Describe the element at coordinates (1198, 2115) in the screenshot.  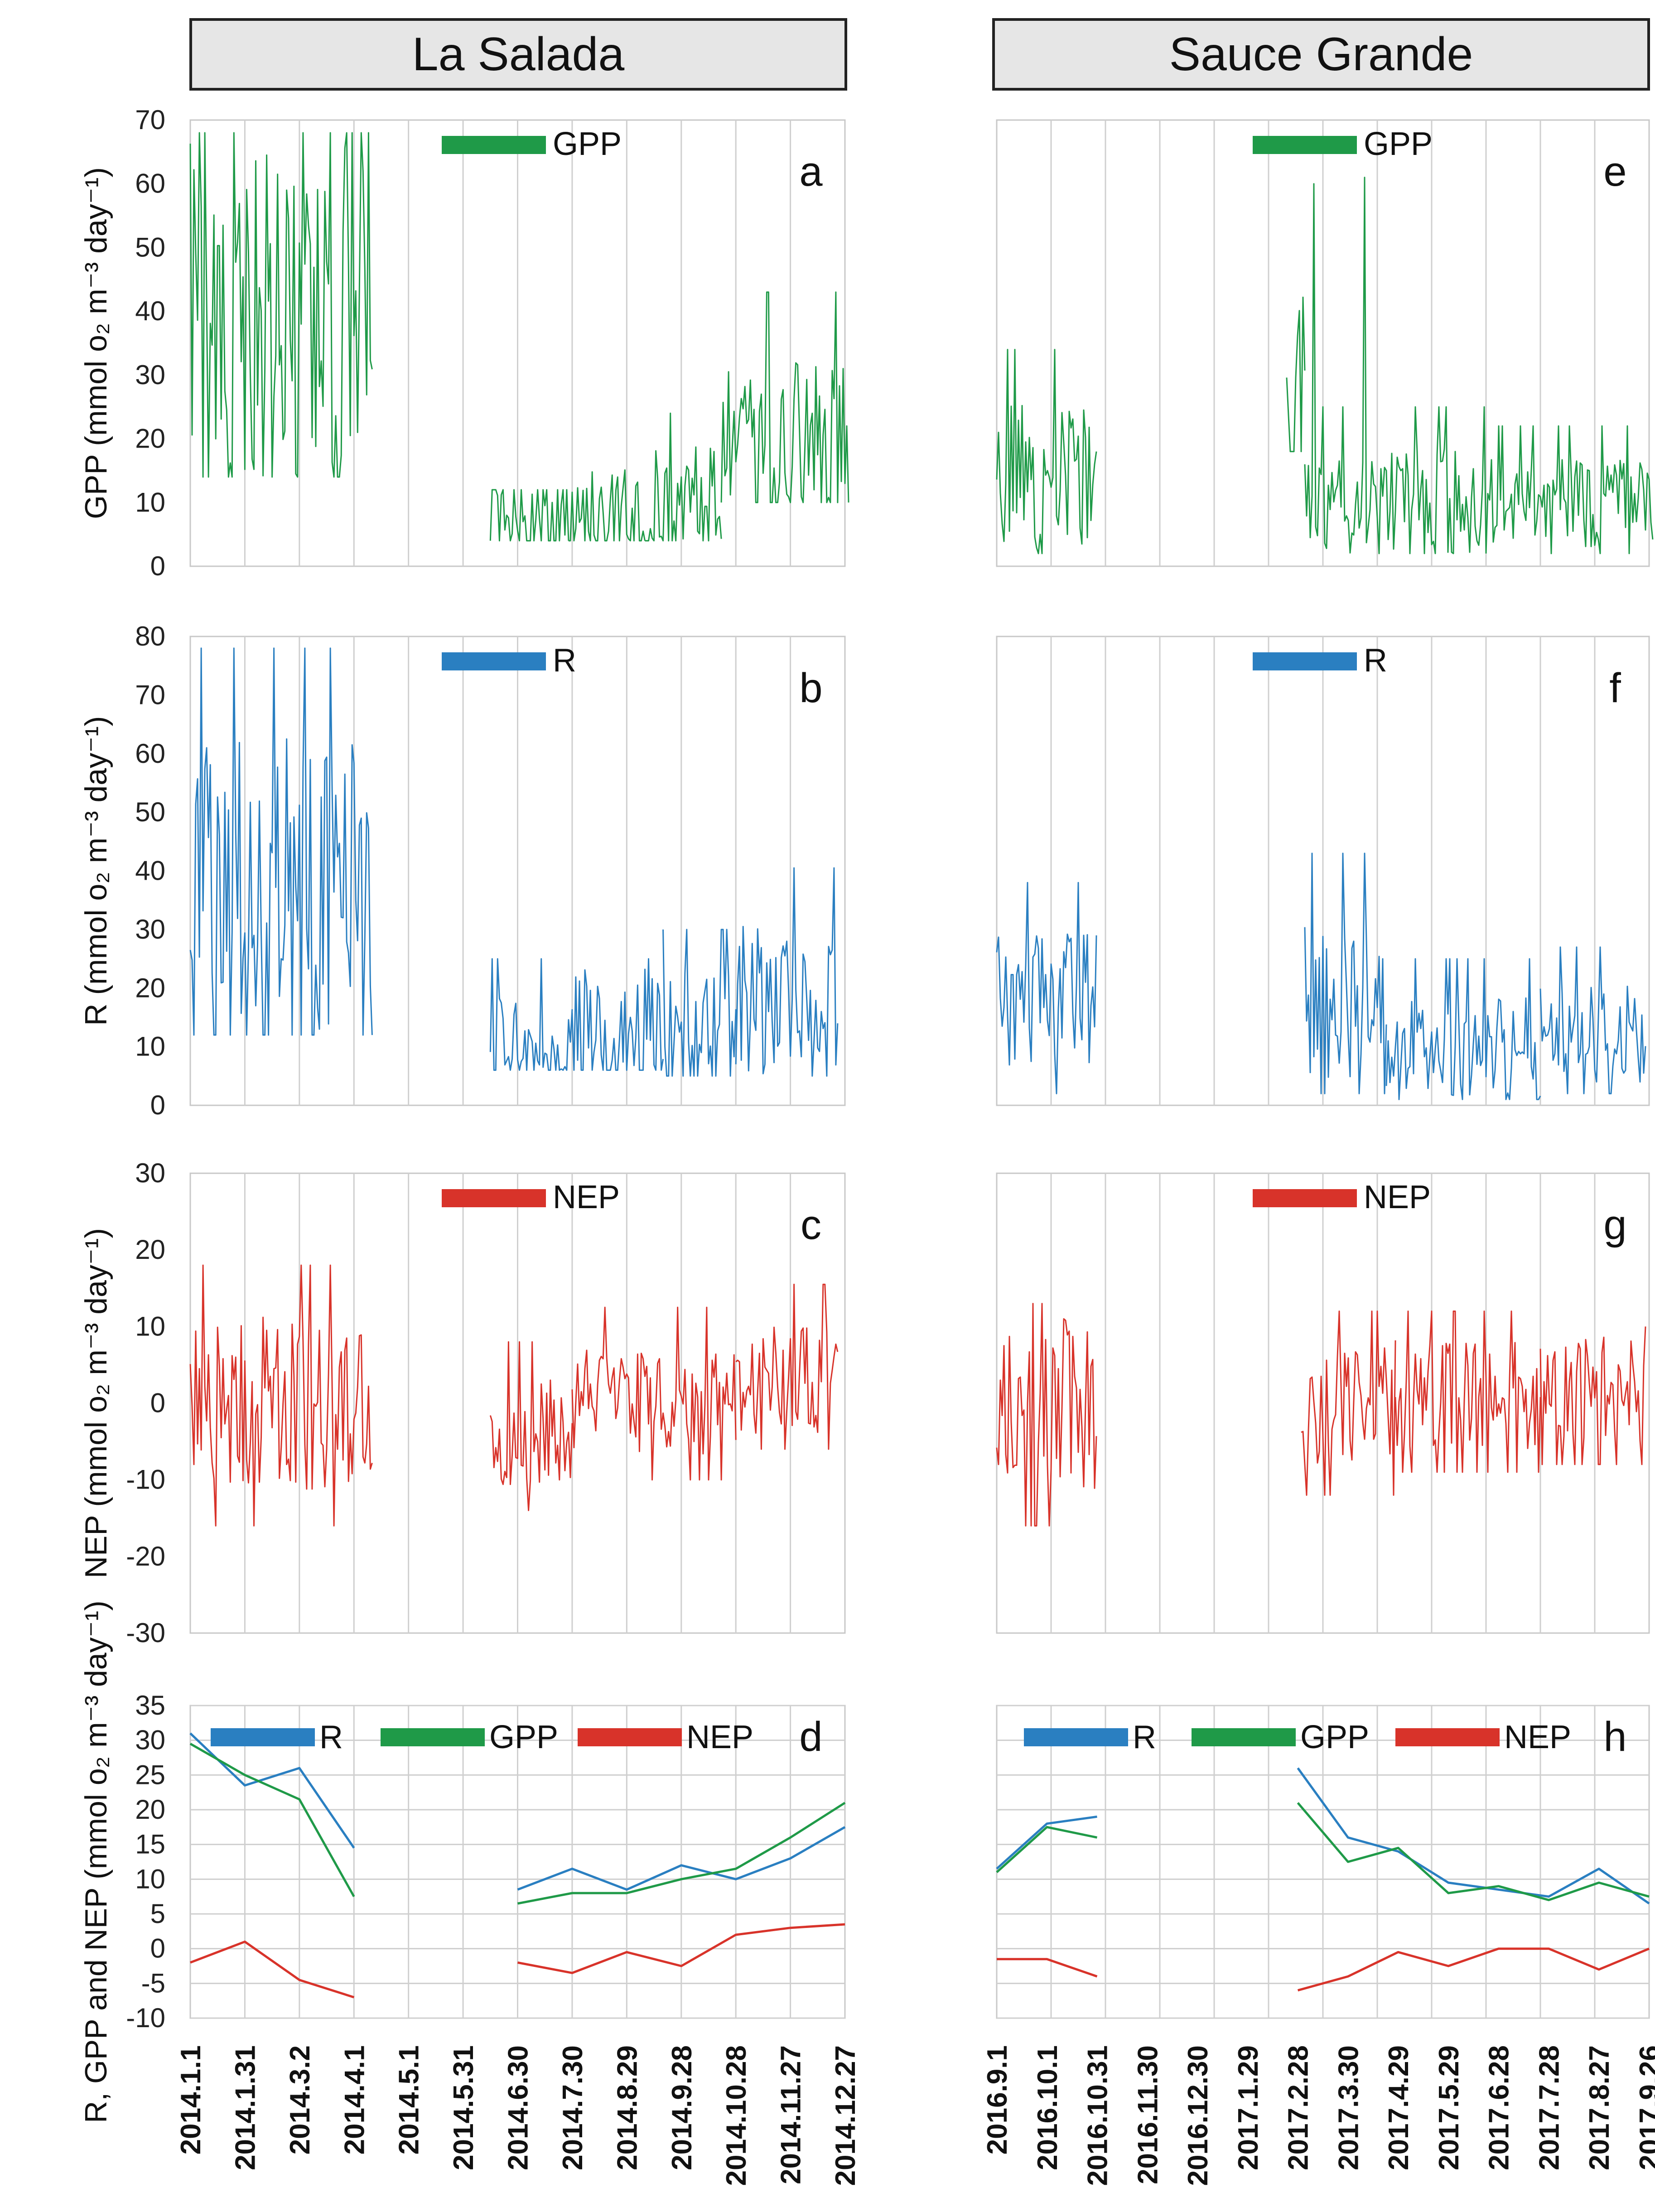
I see `x-tick-label: 2016.12.30` at that location.